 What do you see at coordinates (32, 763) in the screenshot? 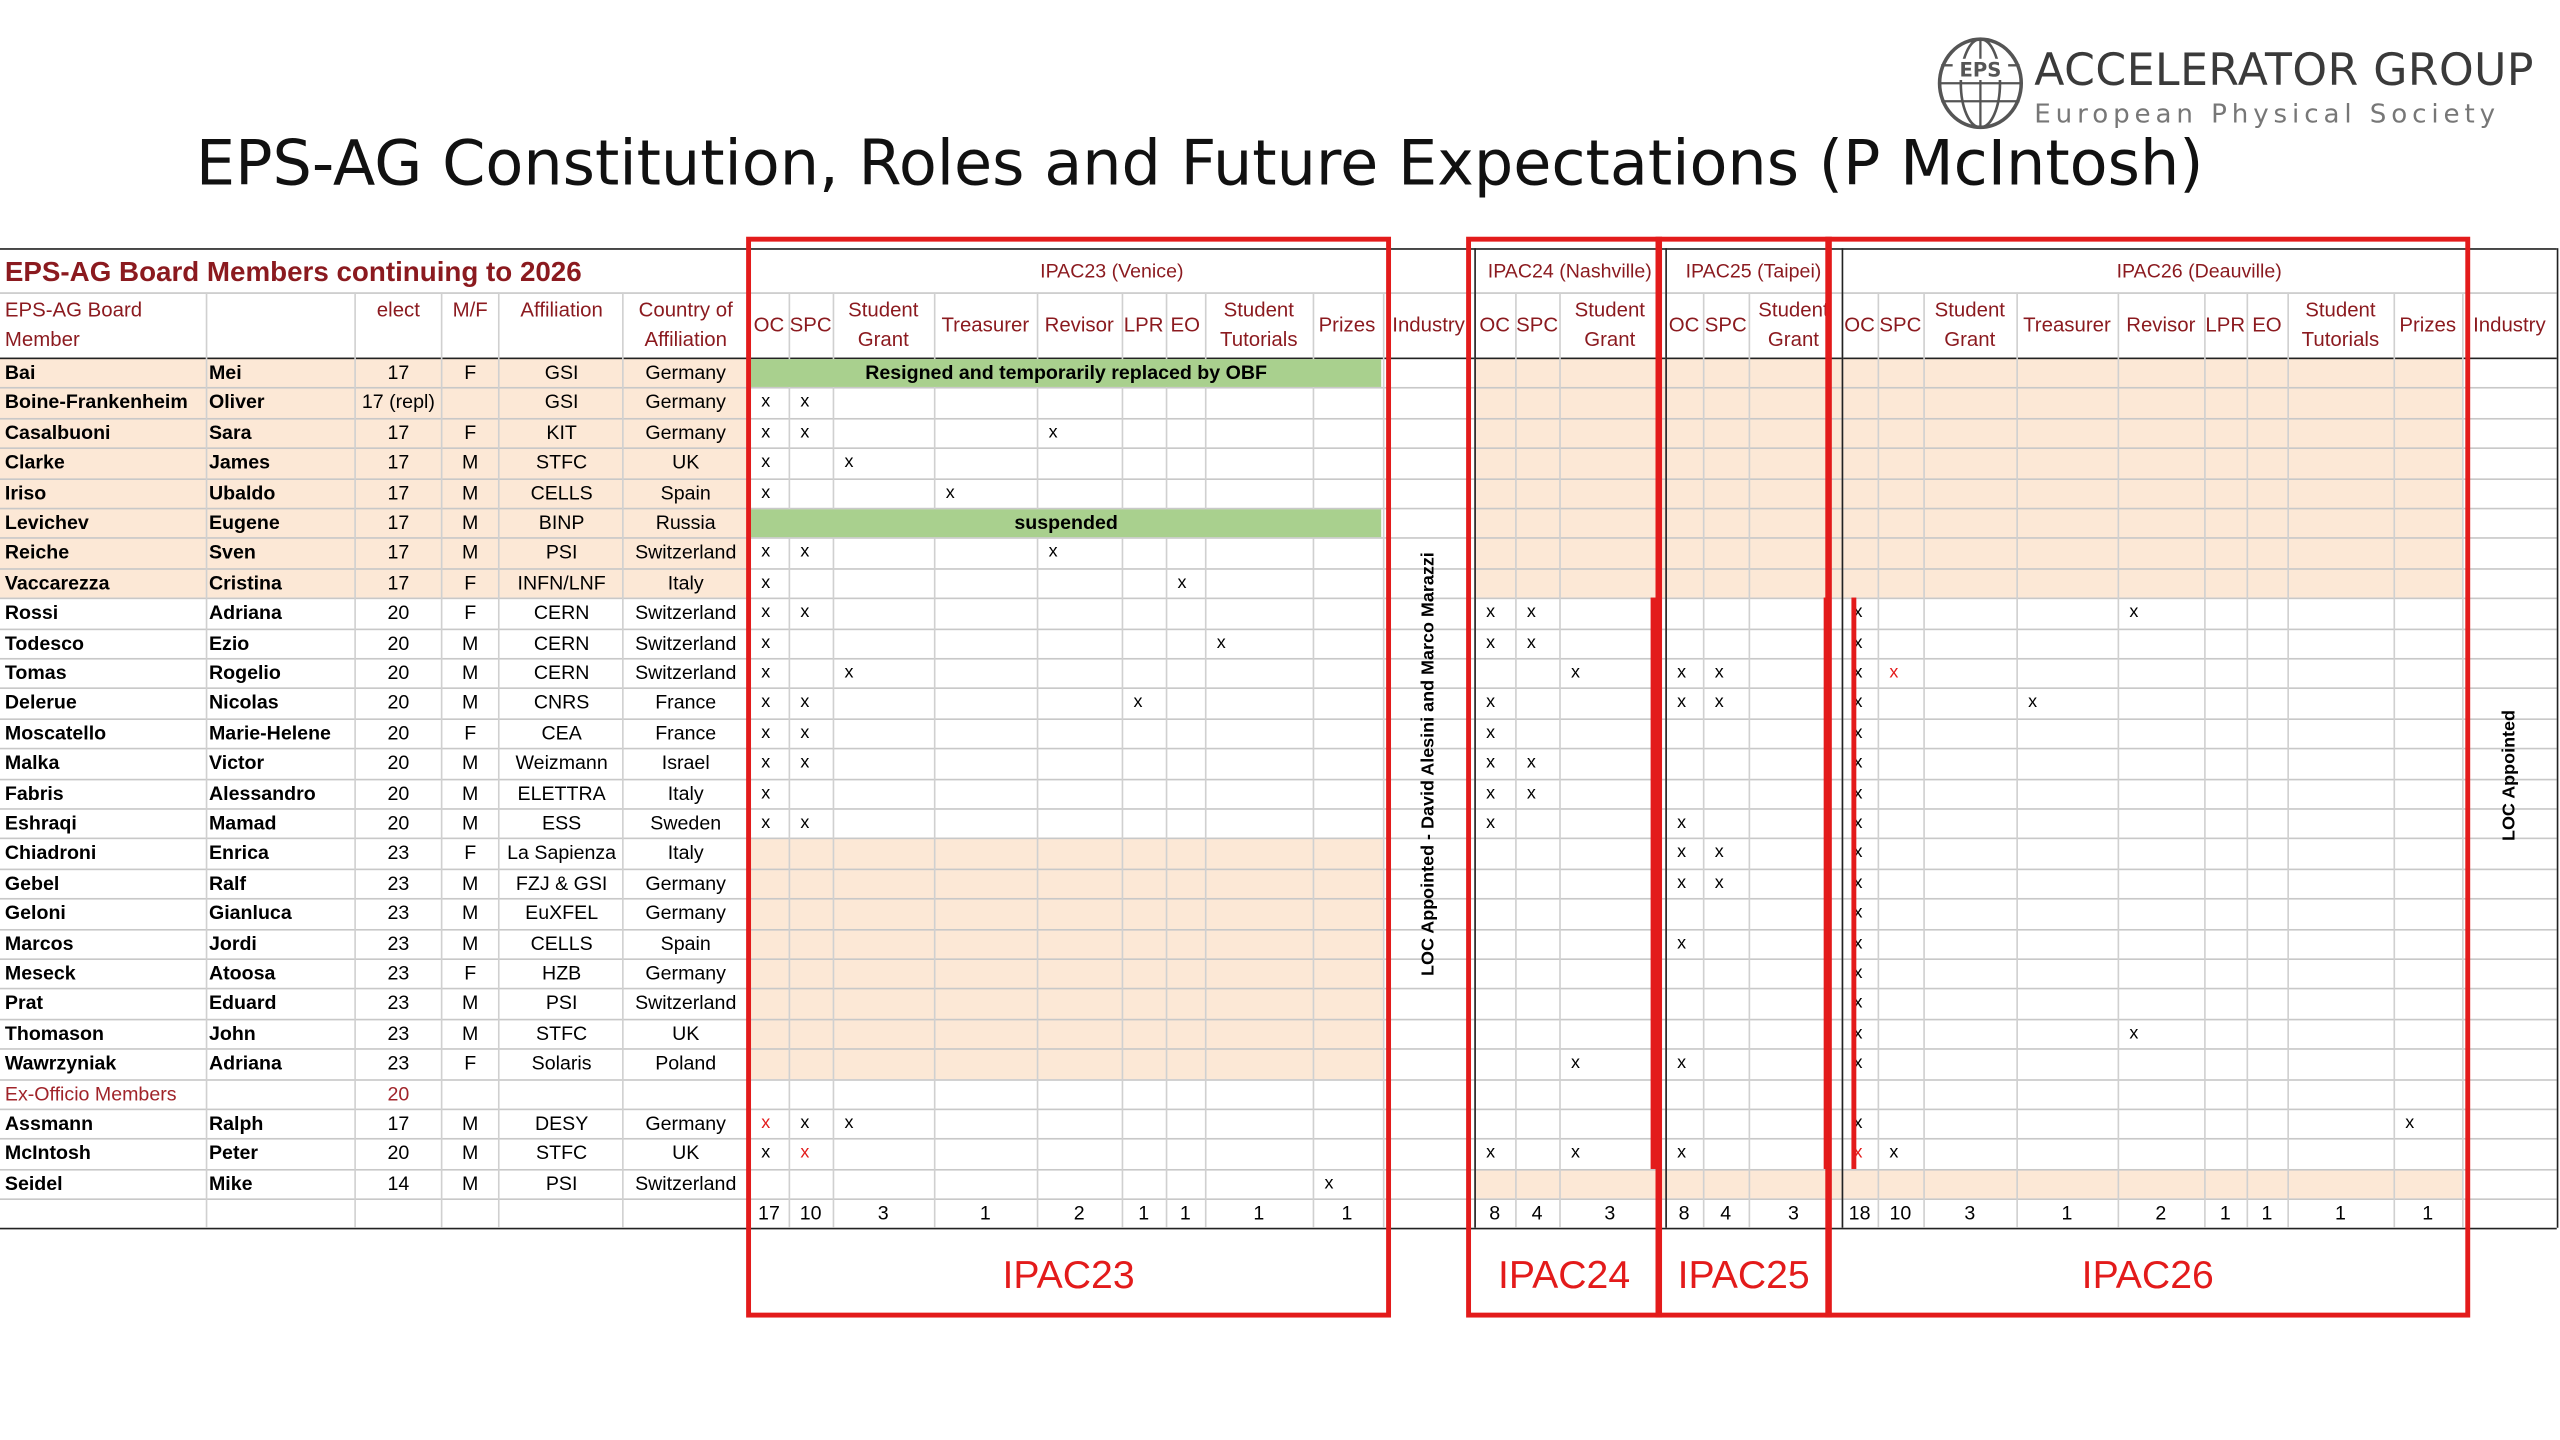
I see `member-last-name: Malka` at bounding box center [32, 763].